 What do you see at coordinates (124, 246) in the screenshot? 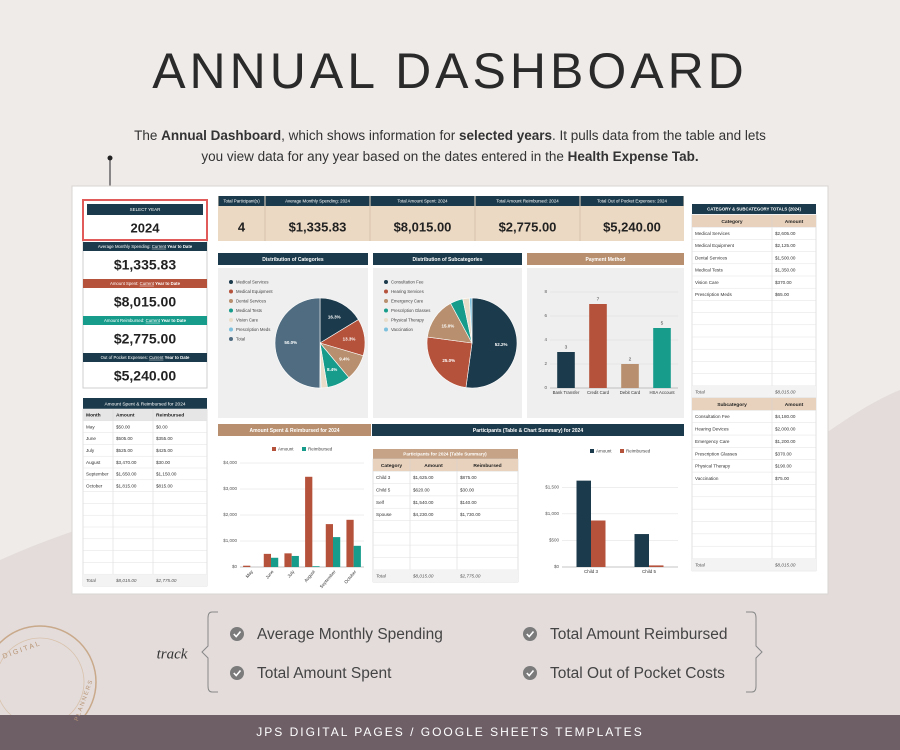
I see `kpi-label-text: Average Monthly Spending:` at bounding box center [124, 246].